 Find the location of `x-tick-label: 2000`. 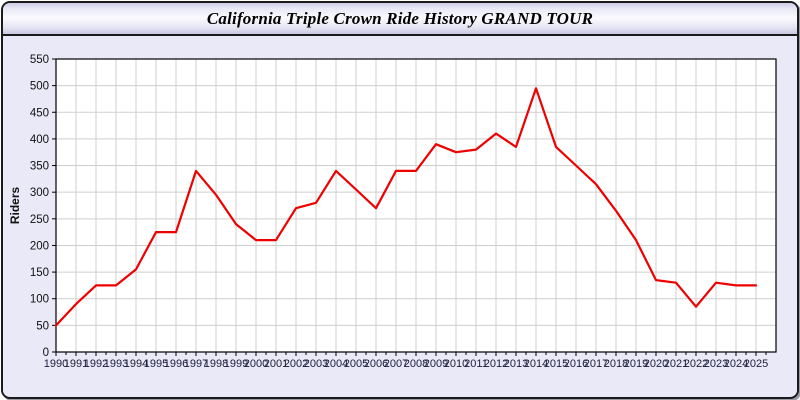

x-tick-label: 2000 is located at coordinates (256, 364).